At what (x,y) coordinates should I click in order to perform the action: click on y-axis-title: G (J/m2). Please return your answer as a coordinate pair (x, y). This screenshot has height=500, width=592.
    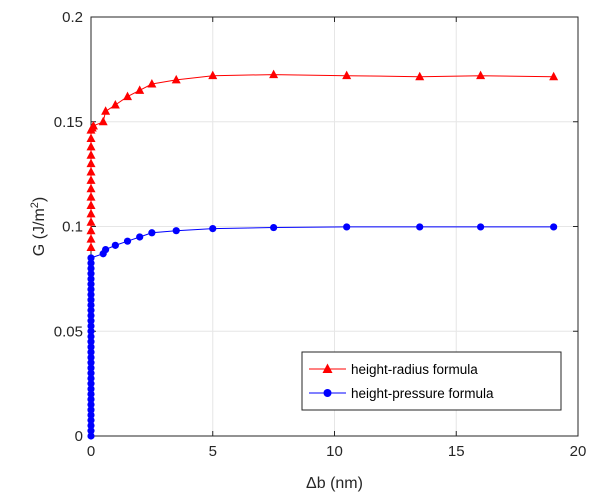
    Looking at the image, I should click on (38, 226).